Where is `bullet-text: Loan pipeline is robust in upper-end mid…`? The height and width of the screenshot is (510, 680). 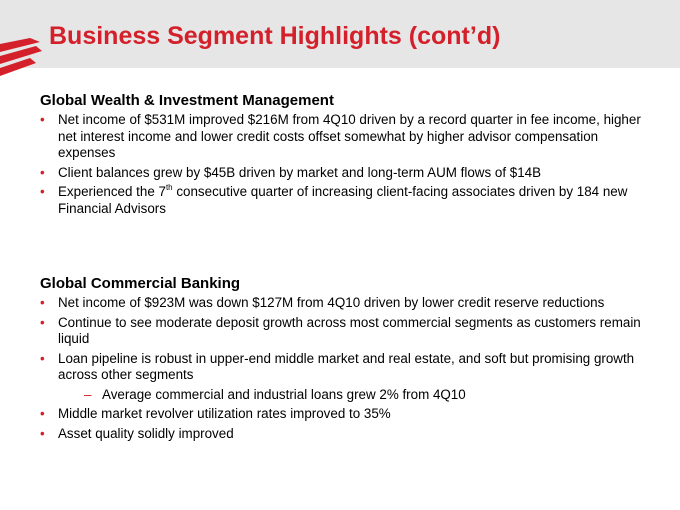
bullet-text: Loan pipeline is robust in upper-end mid… is located at coordinates (346, 366).